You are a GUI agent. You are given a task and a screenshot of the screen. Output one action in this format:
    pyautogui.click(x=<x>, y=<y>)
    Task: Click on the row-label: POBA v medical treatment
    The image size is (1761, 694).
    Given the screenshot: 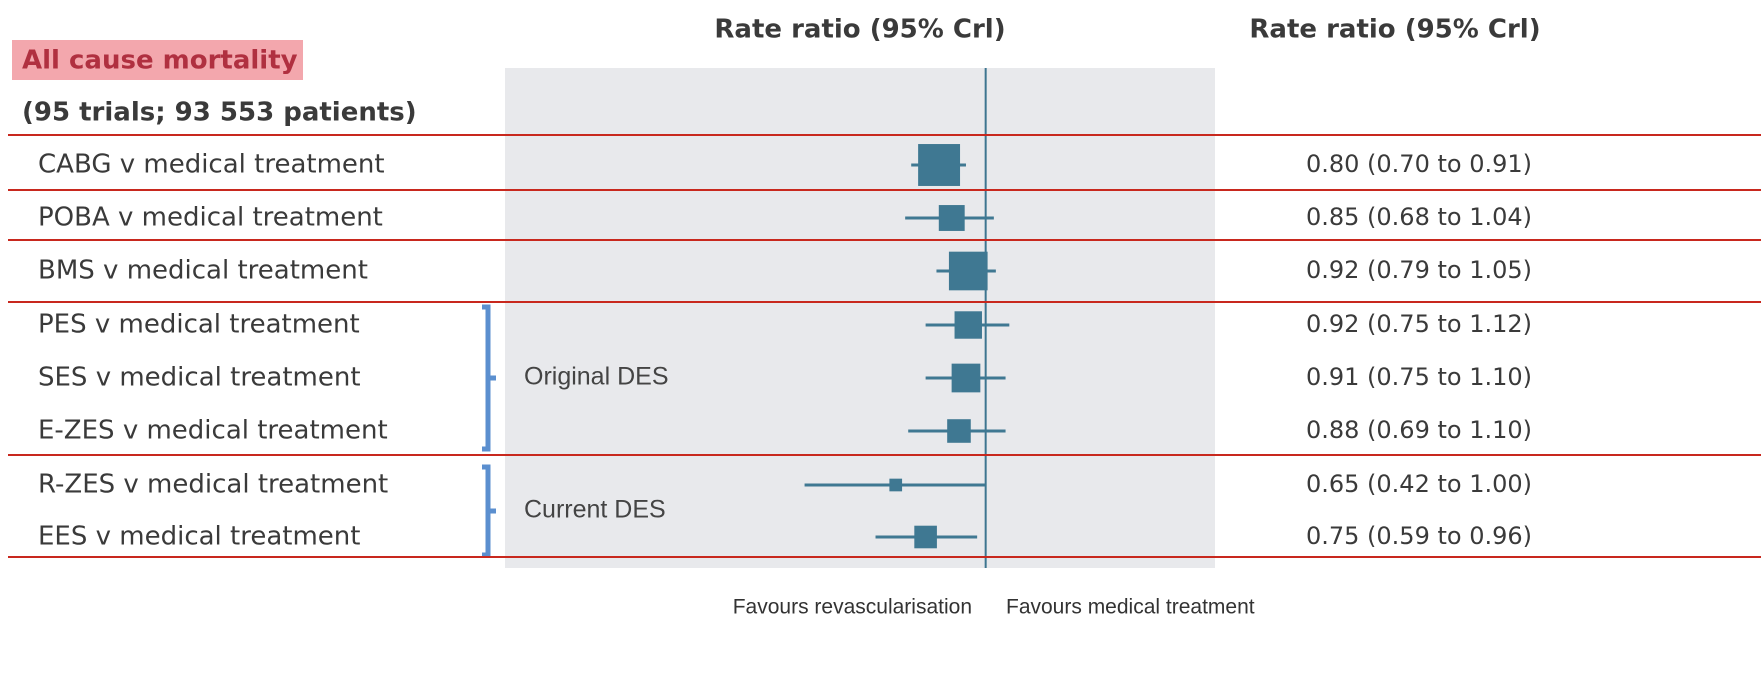 What is the action you would take?
    pyautogui.click(x=210, y=218)
    